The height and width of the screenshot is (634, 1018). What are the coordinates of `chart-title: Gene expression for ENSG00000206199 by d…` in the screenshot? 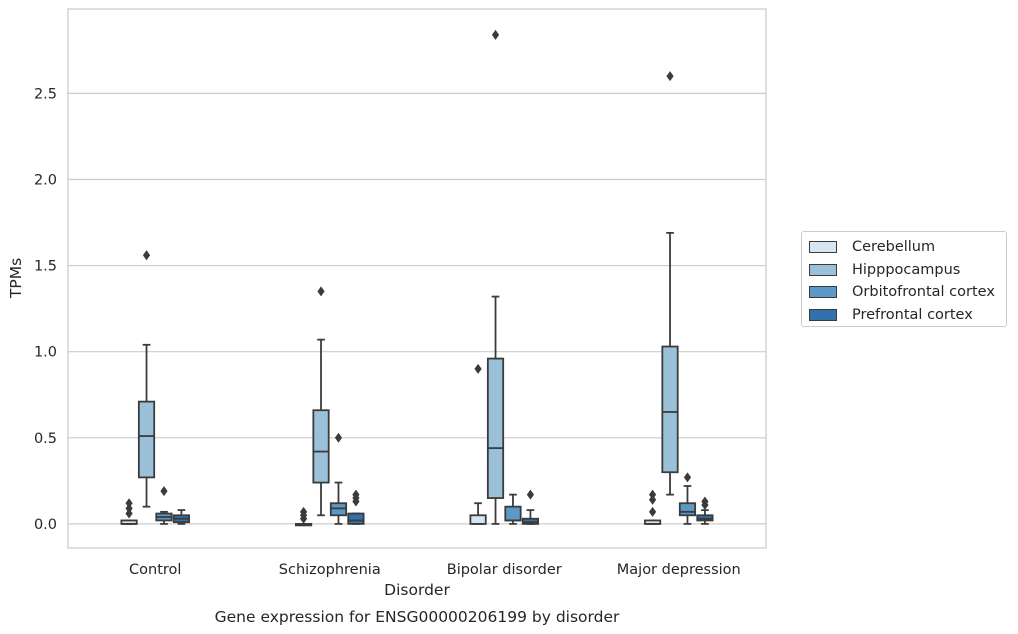 It's located at (417, 617).